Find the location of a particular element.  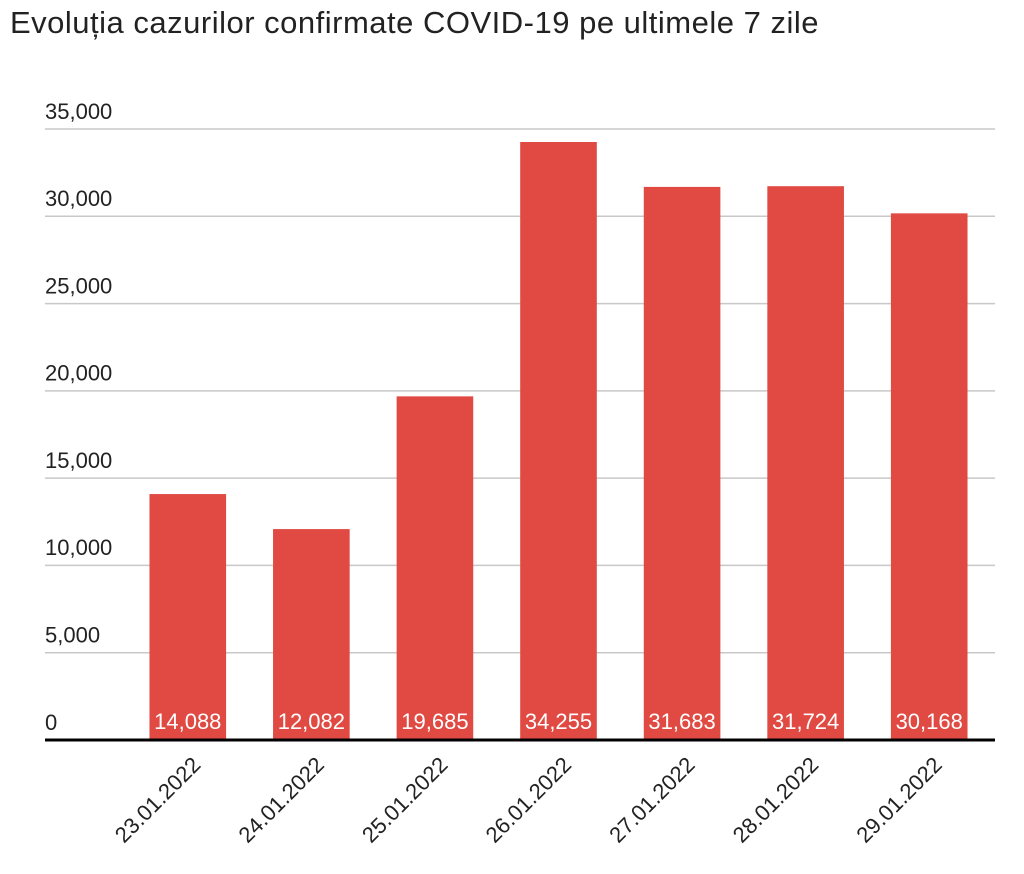

x-tick-label: 29.01.2022 is located at coordinates (899, 800).